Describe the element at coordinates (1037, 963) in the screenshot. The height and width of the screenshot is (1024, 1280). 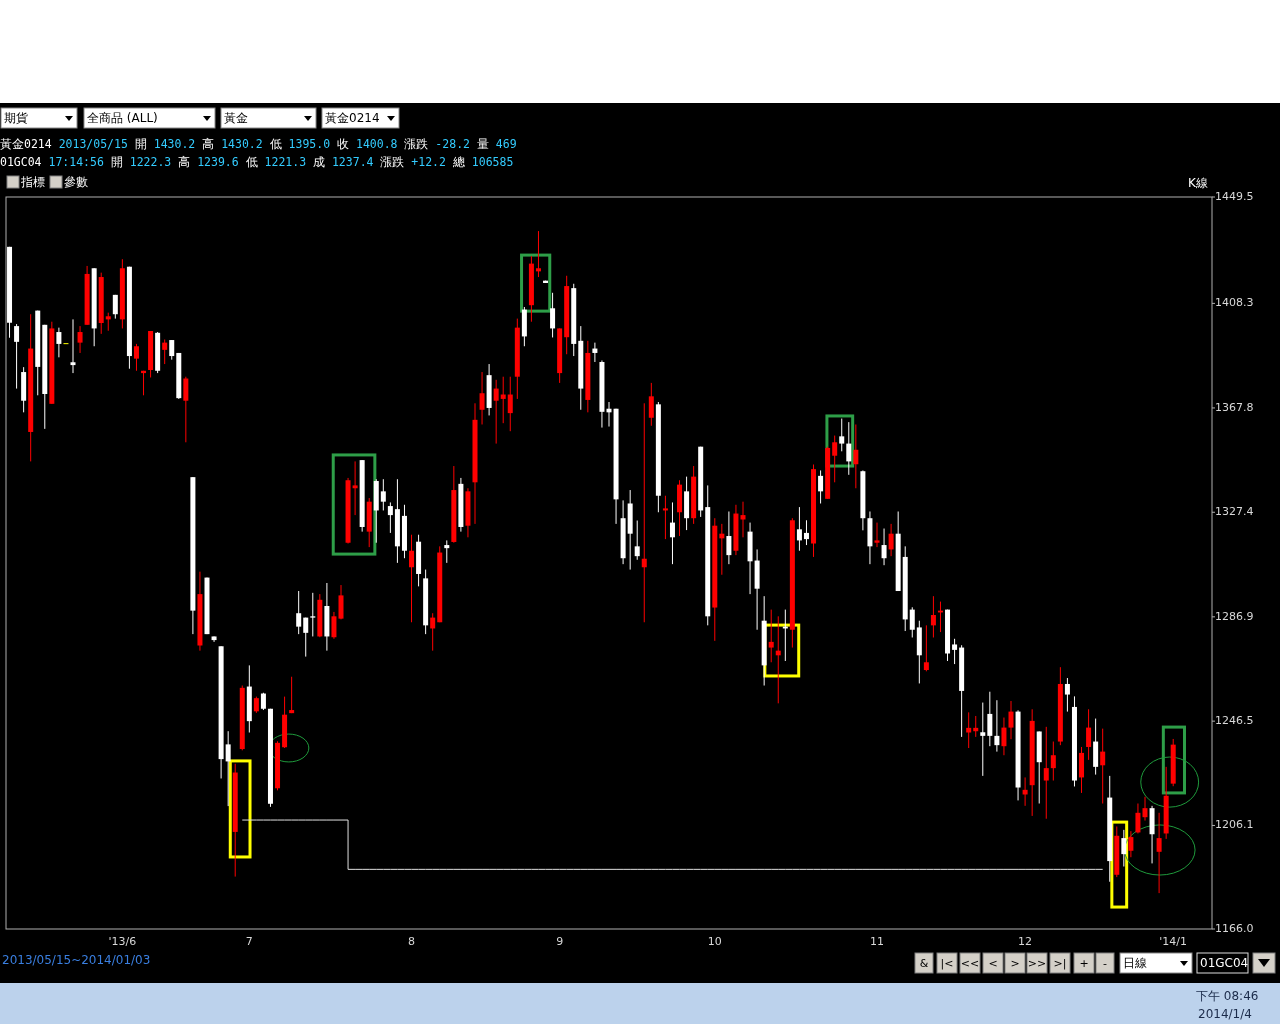
I see `button: >>` at that location.